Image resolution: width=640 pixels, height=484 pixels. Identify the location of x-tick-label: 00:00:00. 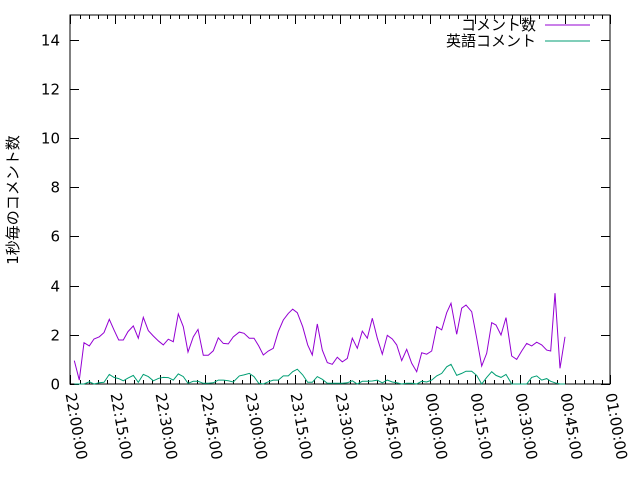
(436, 426).